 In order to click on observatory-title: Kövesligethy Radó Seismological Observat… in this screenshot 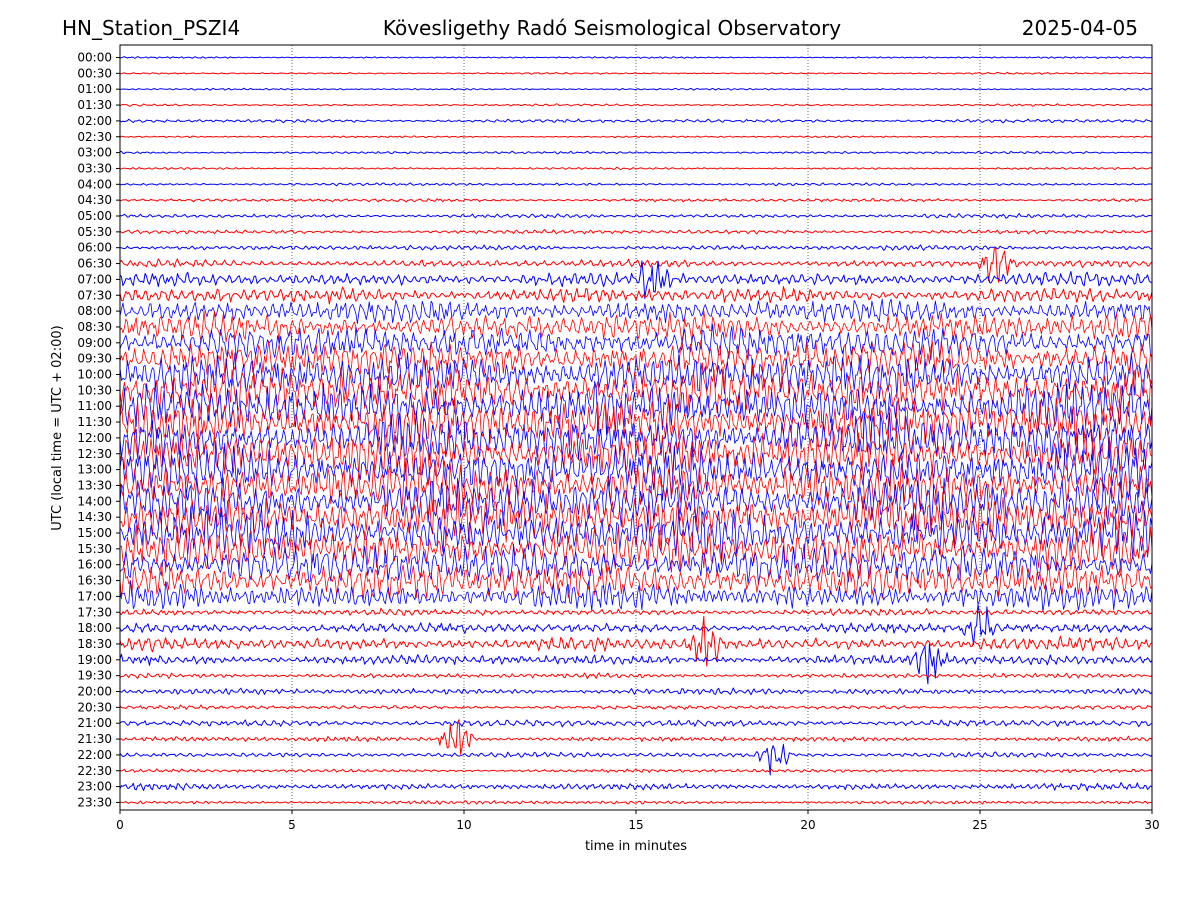, I will do `click(612, 28)`.